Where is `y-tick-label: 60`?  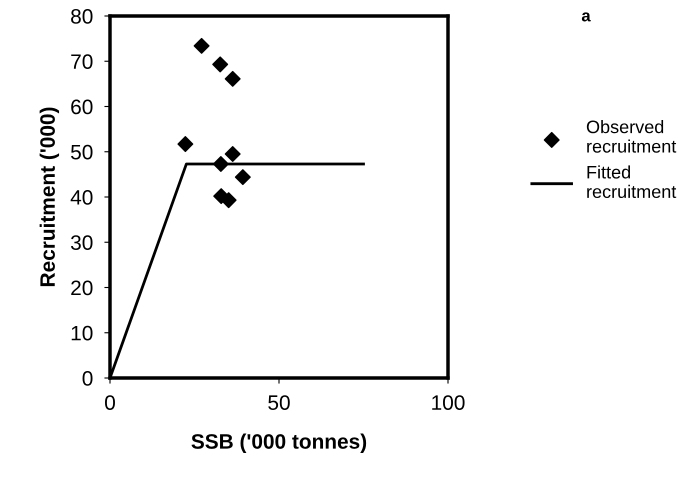
y-tick-label: 60 is located at coordinates (82, 107).